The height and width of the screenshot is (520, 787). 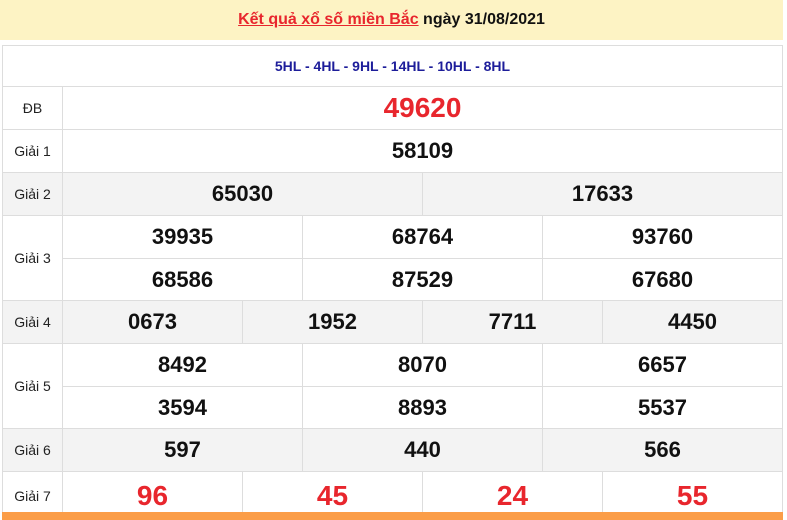 I want to click on prize-row: Giải 2 65030 17633, so click(x=393, y=194).